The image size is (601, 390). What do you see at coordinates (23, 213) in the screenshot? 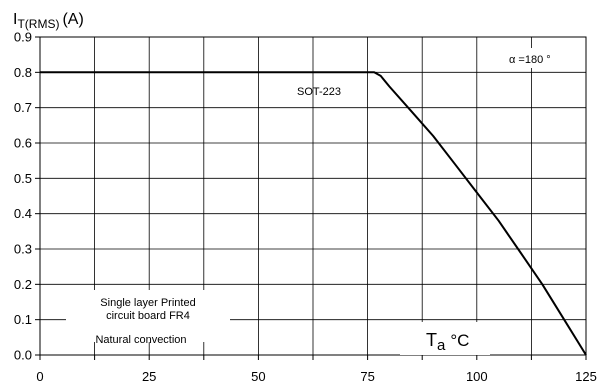
I see `y-tick-label: 0.4` at bounding box center [23, 213].